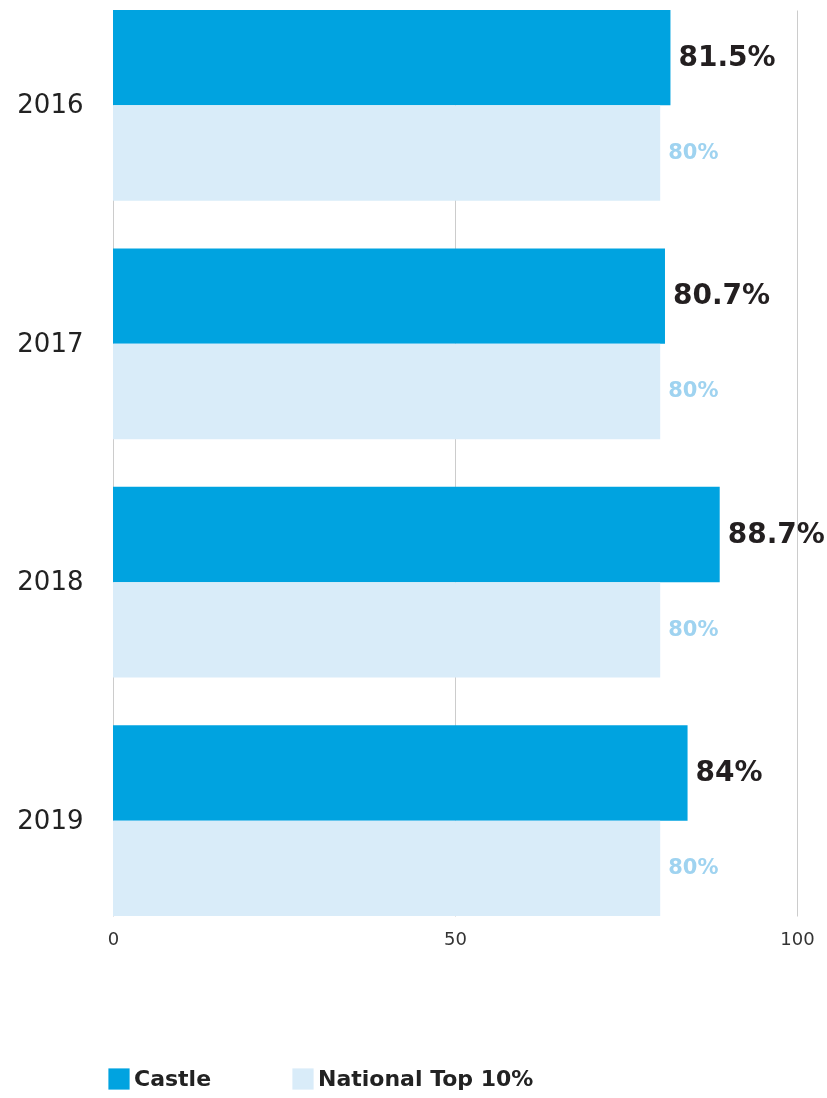 The height and width of the screenshot is (1098, 827). What do you see at coordinates (455, 938) in the screenshot?
I see `x-tick-label: 50` at bounding box center [455, 938].